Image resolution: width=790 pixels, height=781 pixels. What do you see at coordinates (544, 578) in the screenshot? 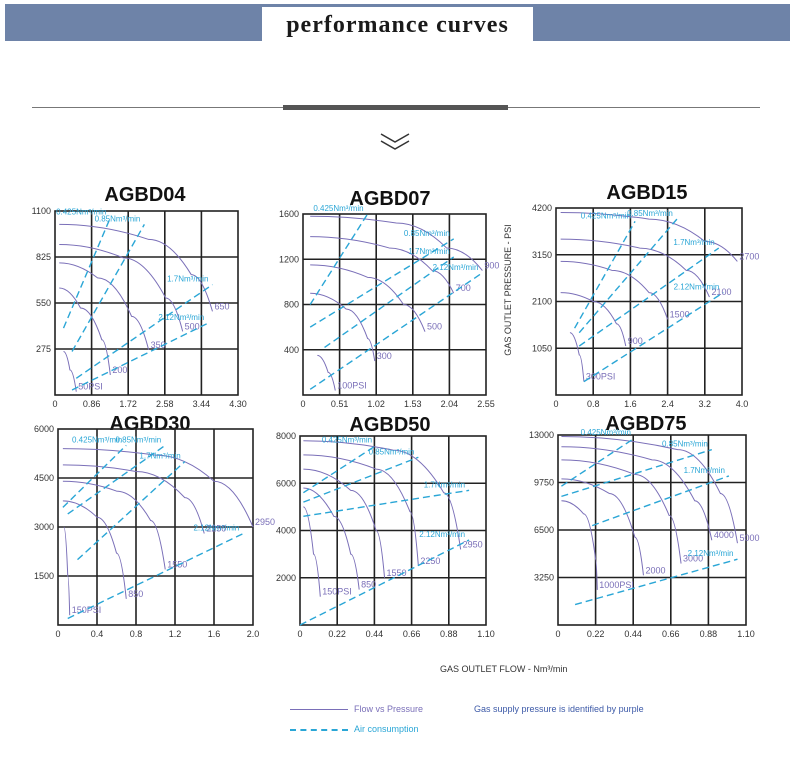
I see `y-tick-label: 3250` at bounding box center [544, 578].